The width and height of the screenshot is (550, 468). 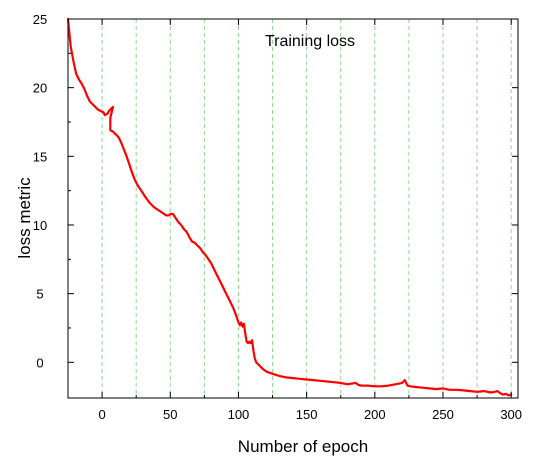 I want to click on y-tick-label: 25, so click(x=40, y=19).